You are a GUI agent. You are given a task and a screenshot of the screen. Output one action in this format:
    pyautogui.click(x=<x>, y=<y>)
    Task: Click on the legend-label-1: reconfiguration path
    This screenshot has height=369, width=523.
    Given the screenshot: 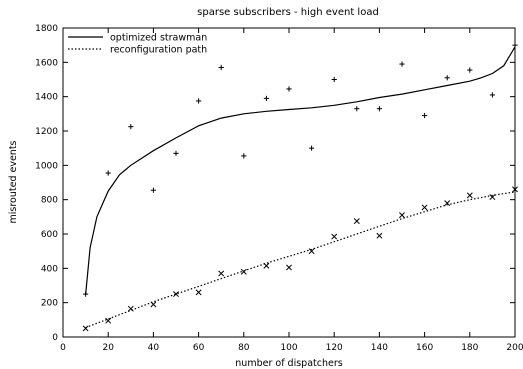 What is the action you would take?
    pyautogui.click(x=158, y=50)
    